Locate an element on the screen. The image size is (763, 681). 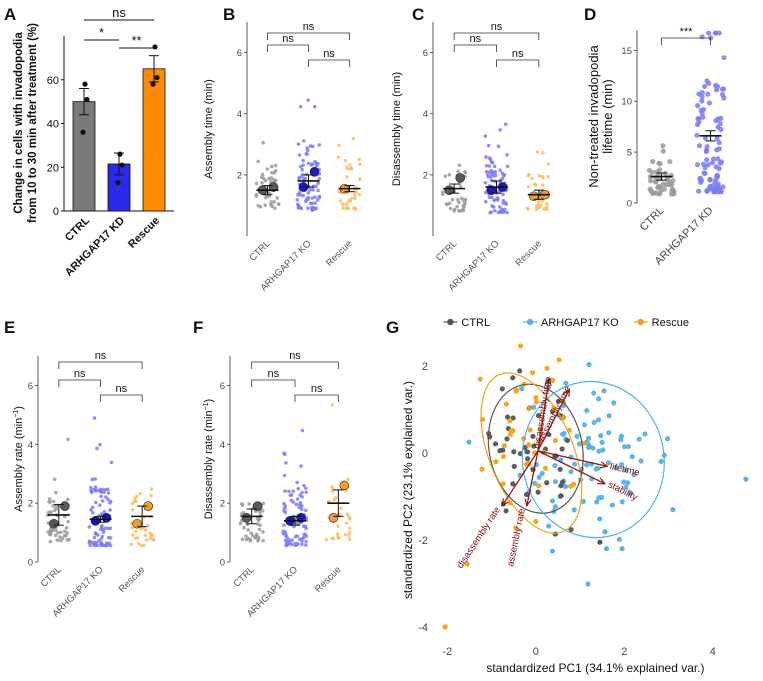
panel-label-a: A is located at coordinates (10, 14).